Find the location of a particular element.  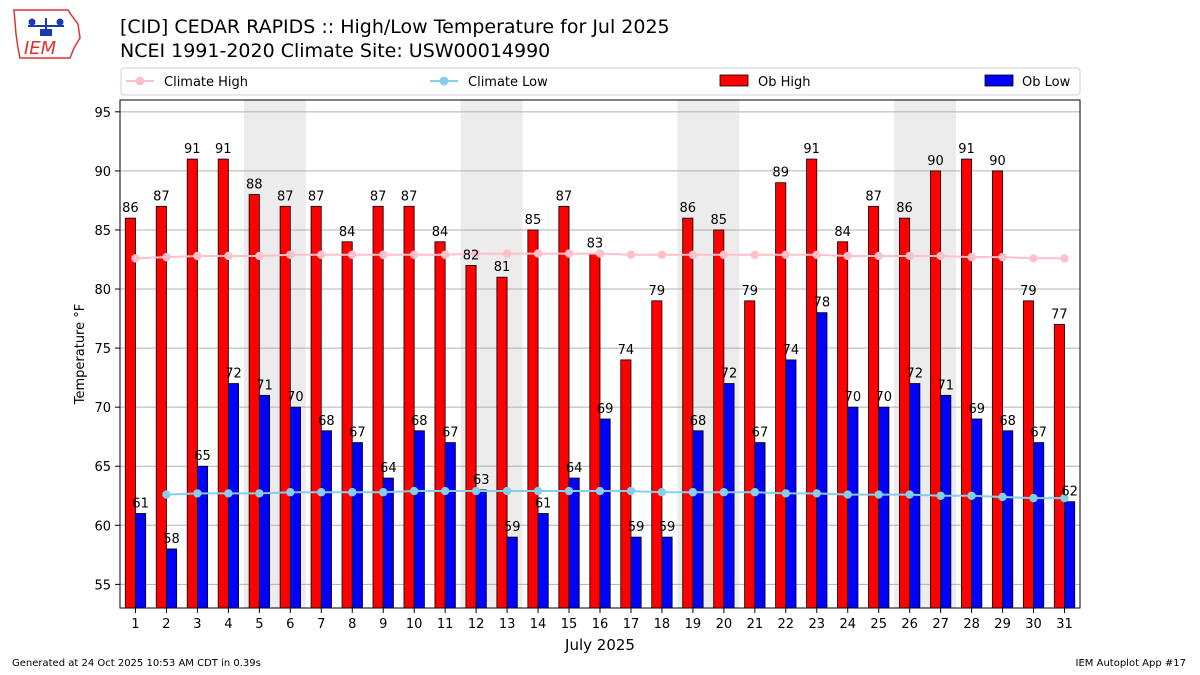

x-tick-label: 11 is located at coordinates (445, 624).